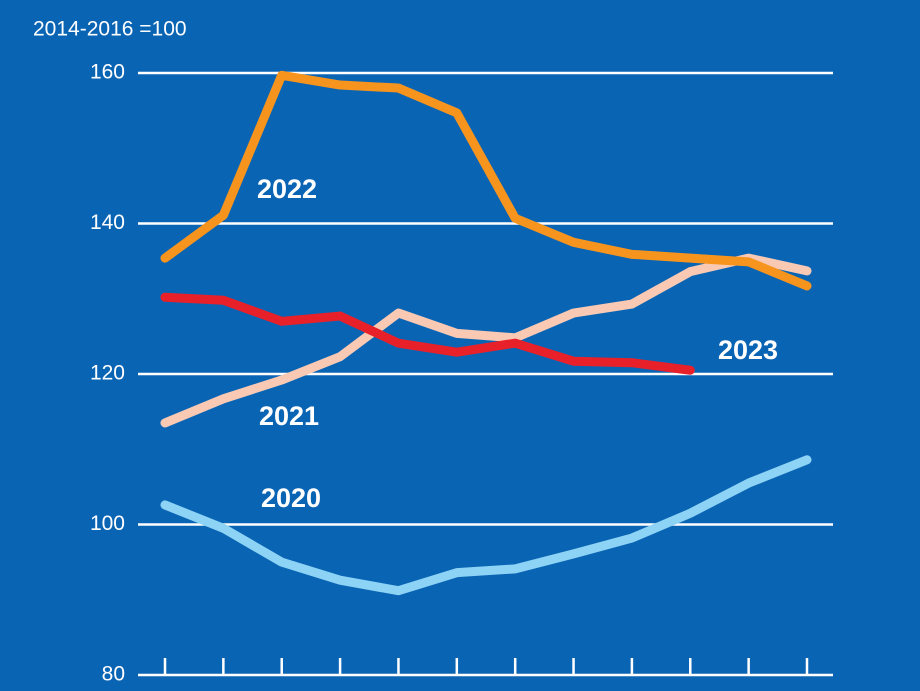  What do you see at coordinates (748, 350) in the screenshot?
I see `series-label: 2023` at bounding box center [748, 350].